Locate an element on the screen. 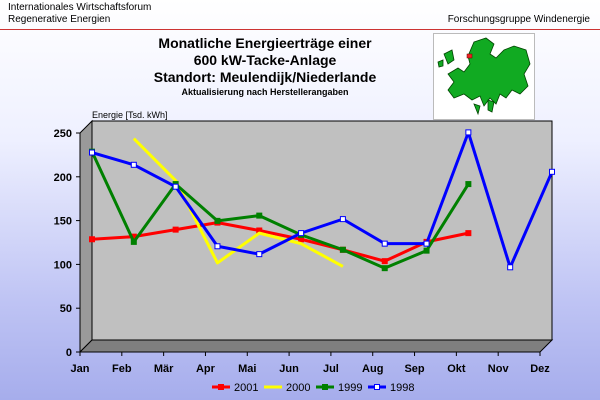  chart-title-line2: 600 kW-Tacke-Anlage is located at coordinates (265, 60).